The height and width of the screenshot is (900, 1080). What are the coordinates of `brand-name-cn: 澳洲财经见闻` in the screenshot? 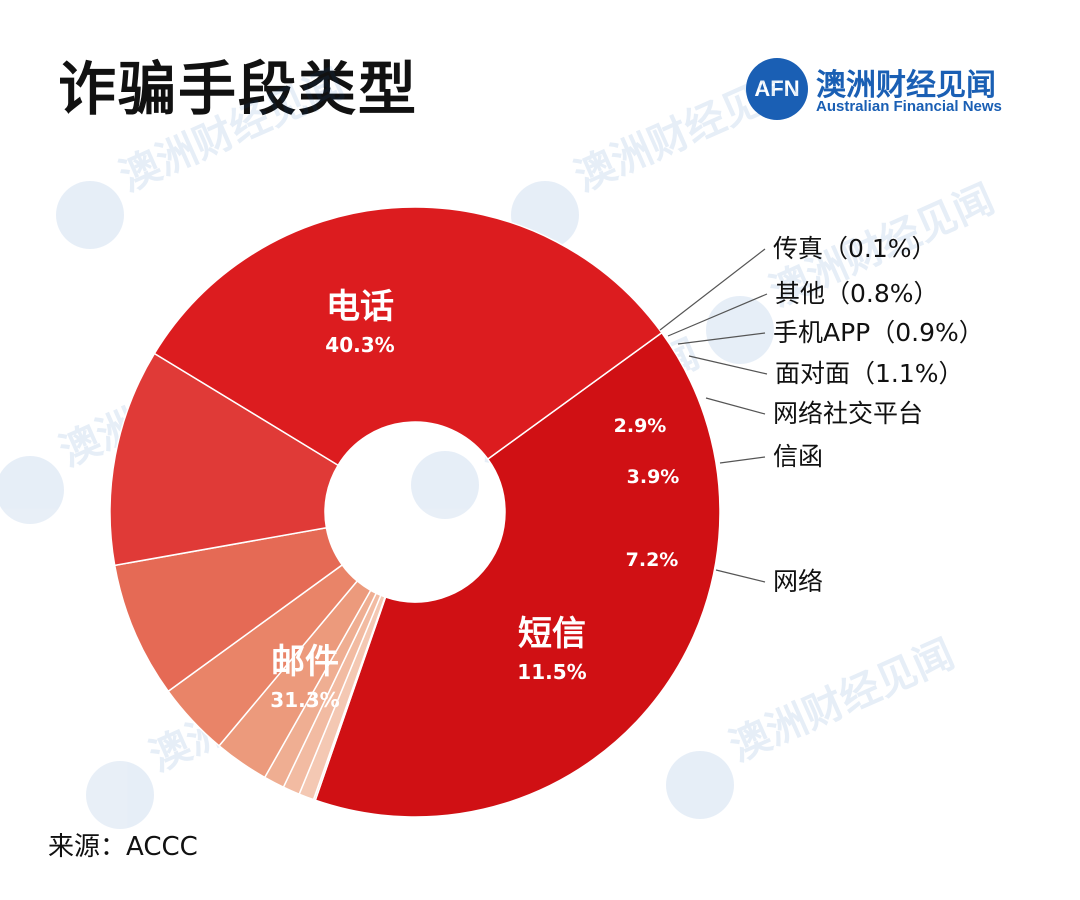 It's located at (906, 85).